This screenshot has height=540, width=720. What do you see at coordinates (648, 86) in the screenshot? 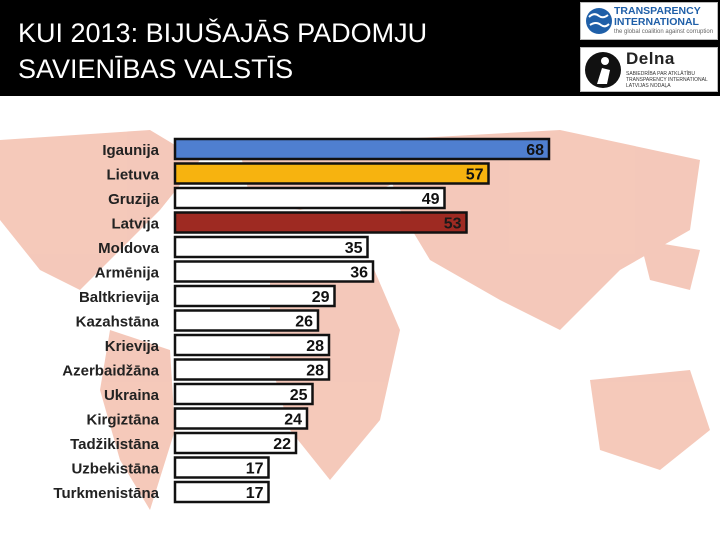
I see `delna-subtitle-line-3: LATVIJAS NODAĻA` at bounding box center [648, 86].